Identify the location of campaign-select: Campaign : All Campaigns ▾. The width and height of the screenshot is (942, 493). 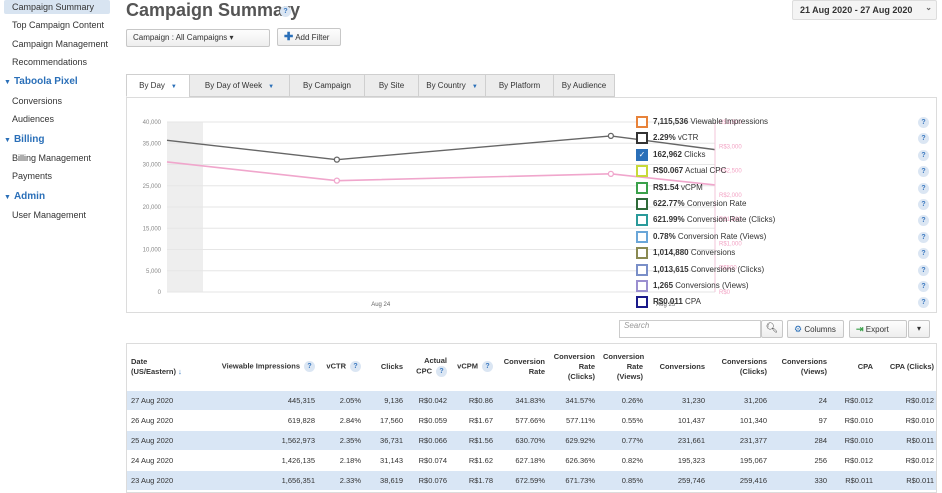
(198, 38).